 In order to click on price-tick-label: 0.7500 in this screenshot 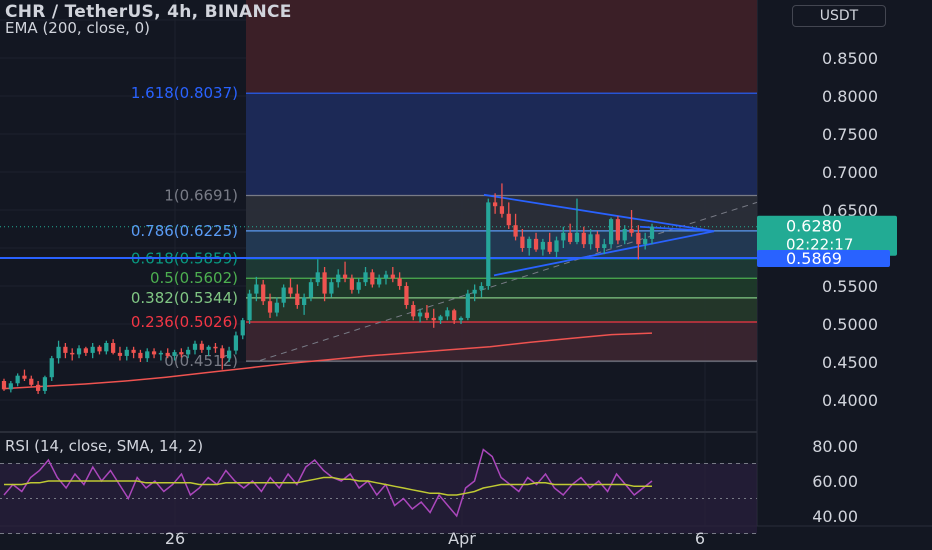, I will do `click(850, 134)`.